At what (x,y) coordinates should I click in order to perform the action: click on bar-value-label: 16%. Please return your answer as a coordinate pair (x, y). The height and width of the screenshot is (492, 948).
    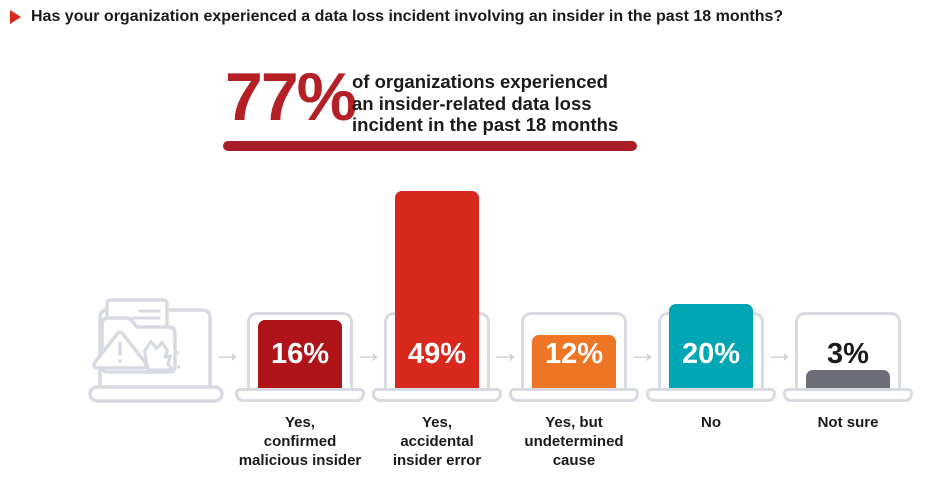
    Looking at the image, I should click on (300, 354).